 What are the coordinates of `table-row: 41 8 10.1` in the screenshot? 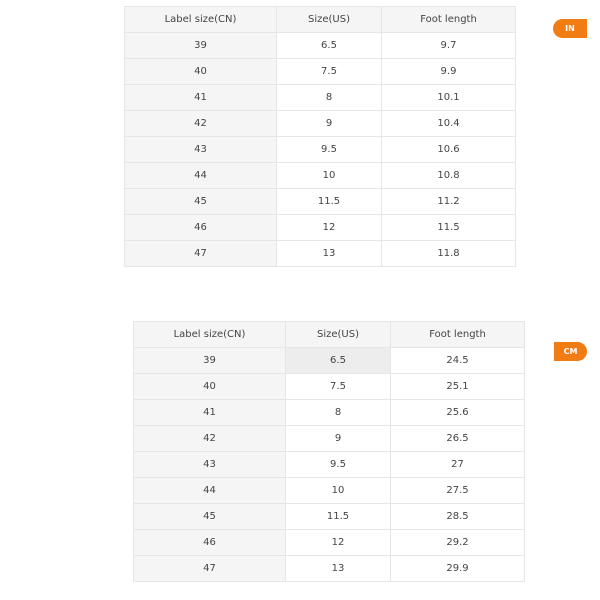 It's located at (320, 97).